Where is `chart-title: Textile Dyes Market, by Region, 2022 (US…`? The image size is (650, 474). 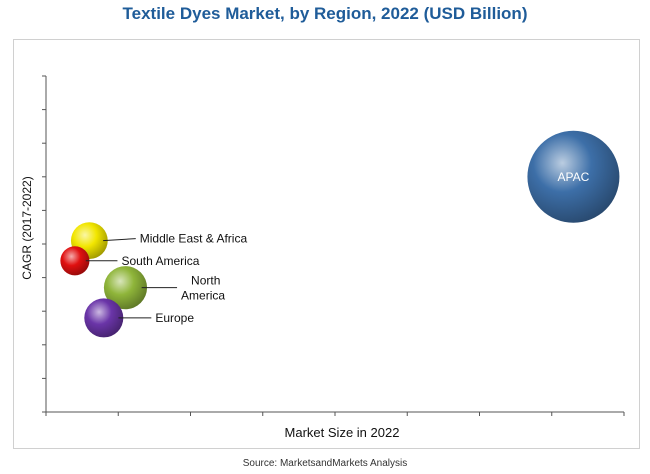 chart-title: Textile Dyes Market, by Region, 2022 (US… is located at coordinates (325, 13).